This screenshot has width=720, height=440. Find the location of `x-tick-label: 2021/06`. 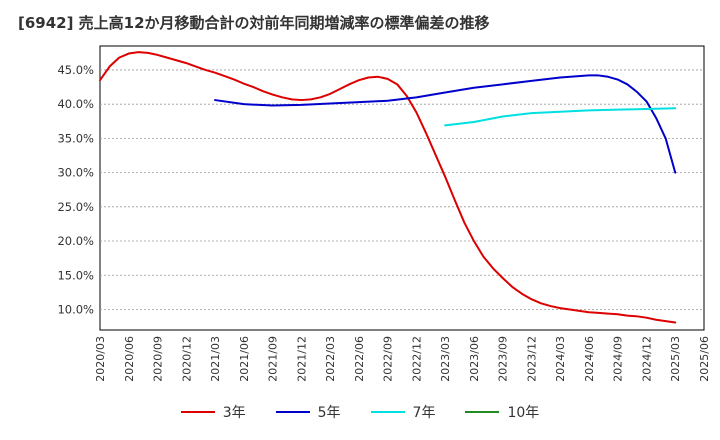

x-tick-label: 2021/06 is located at coordinates (244, 359).